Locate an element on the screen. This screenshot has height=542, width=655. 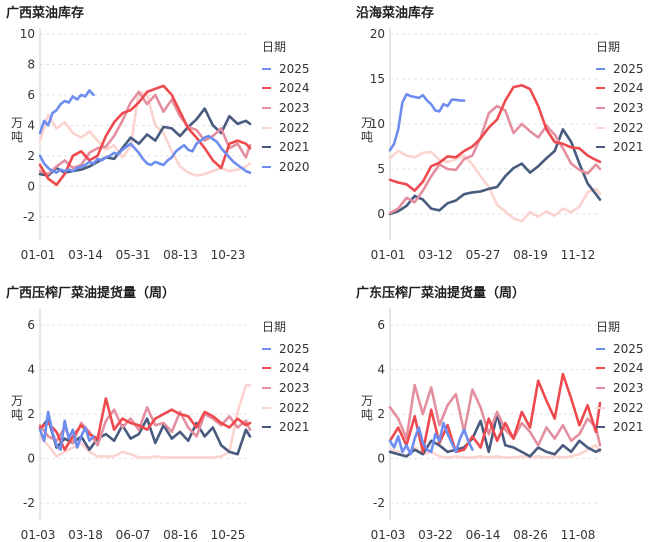
x-tick-label: 11-08 is located at coordinates (578, 535).